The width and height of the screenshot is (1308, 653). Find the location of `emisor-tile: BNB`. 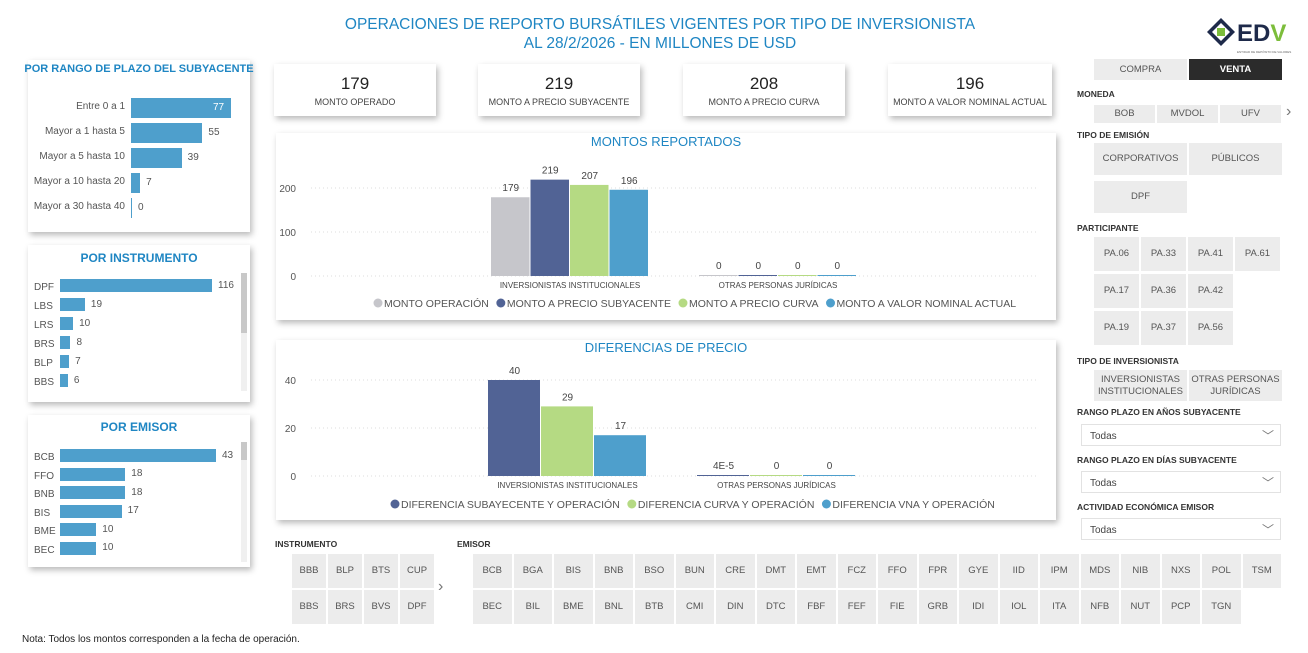

emisor-tile: BNB is located at coordinates (613, 571).